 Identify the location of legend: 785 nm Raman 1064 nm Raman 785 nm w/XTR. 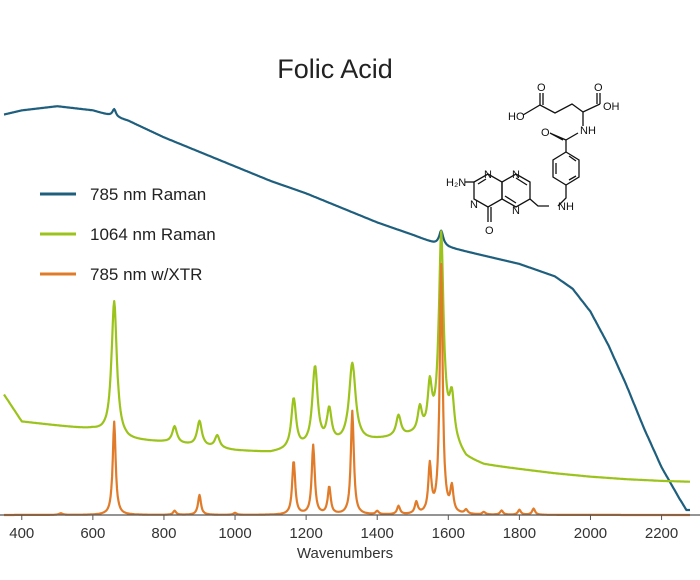
(128, 234).